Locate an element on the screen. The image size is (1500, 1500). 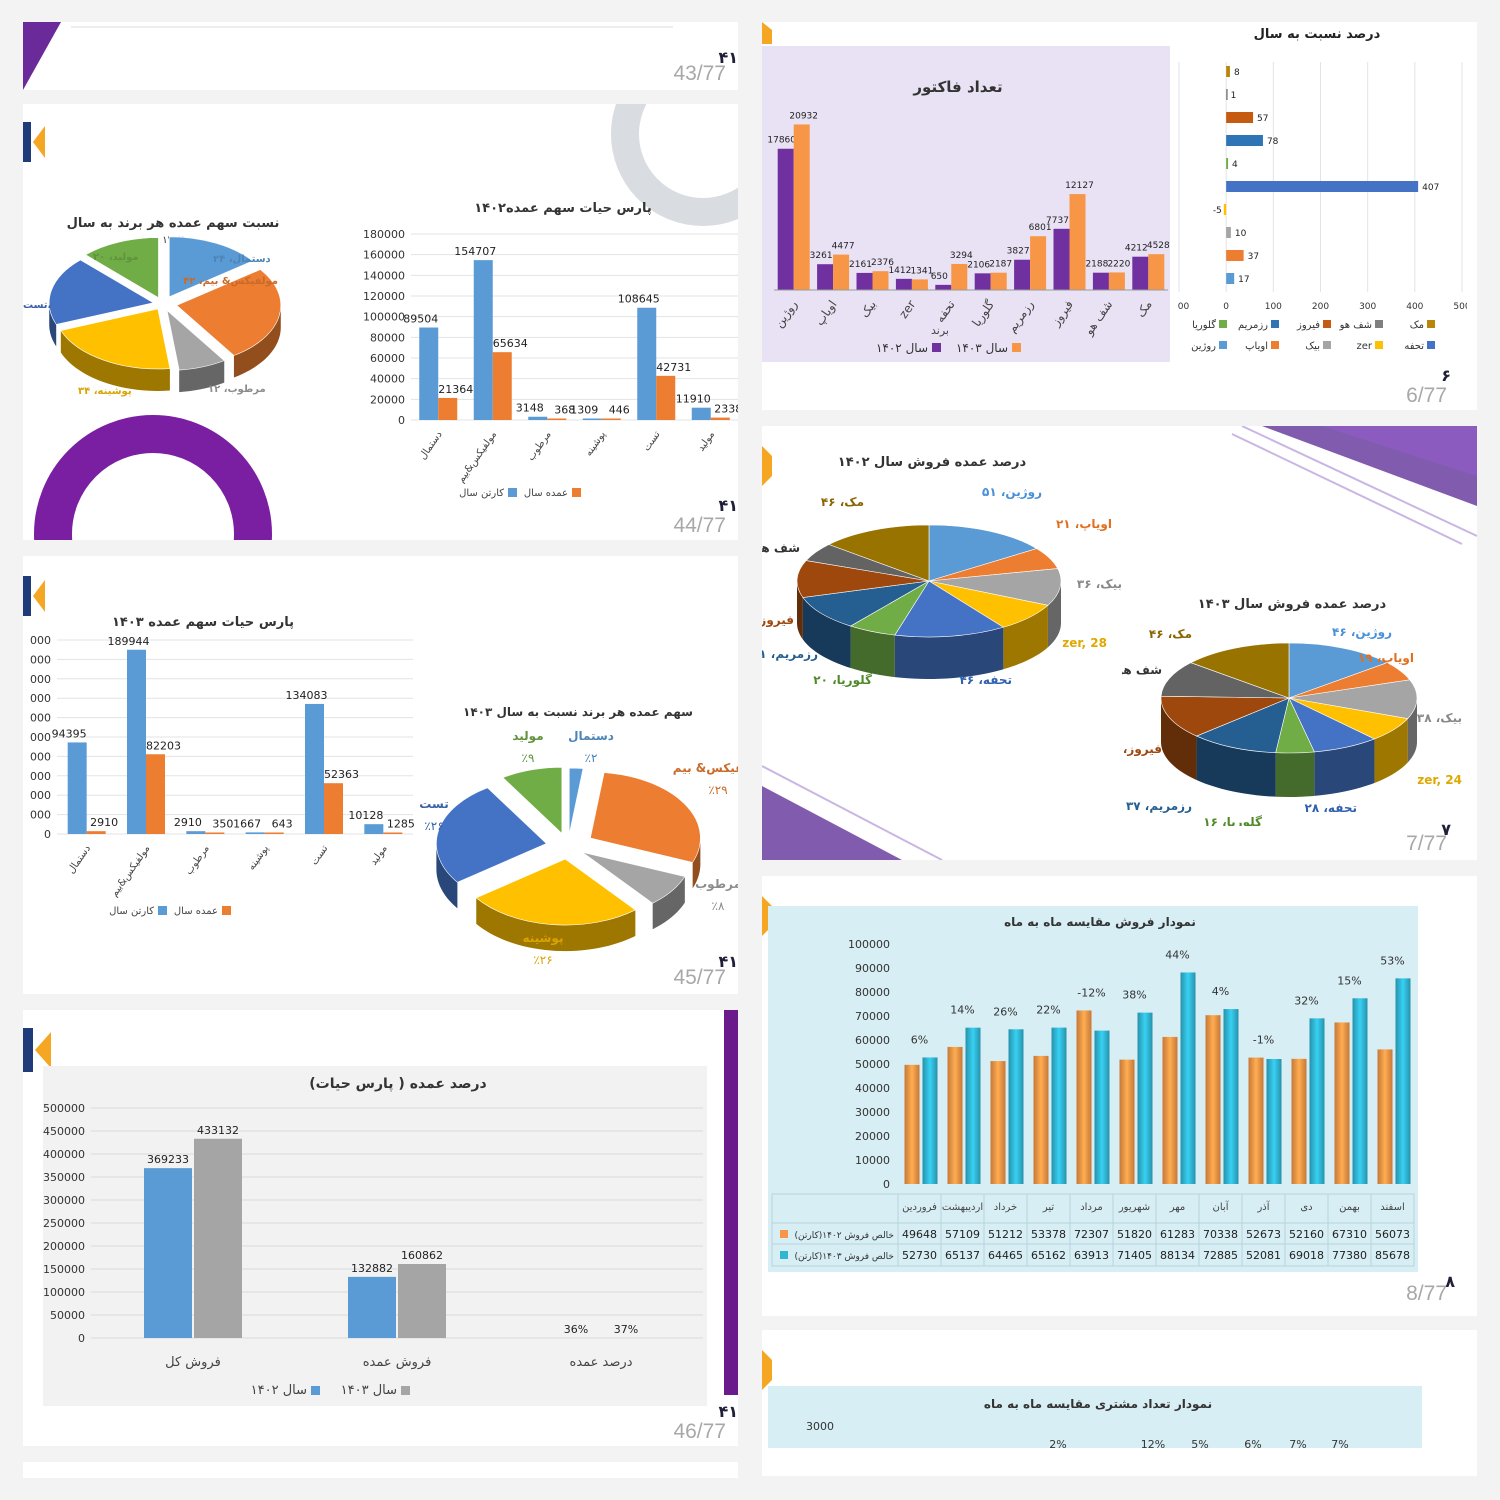
month-label: آذر is located at coordinates (1263, 1206).